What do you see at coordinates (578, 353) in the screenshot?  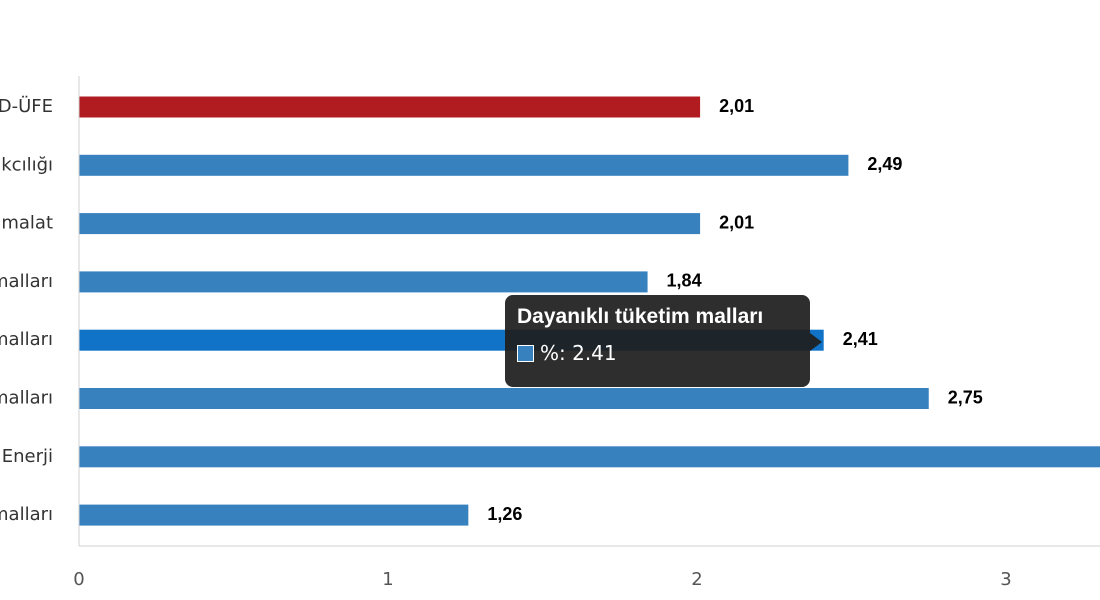 I see `tooltip-value: %: 2.41` at bounding box center [578, 353].